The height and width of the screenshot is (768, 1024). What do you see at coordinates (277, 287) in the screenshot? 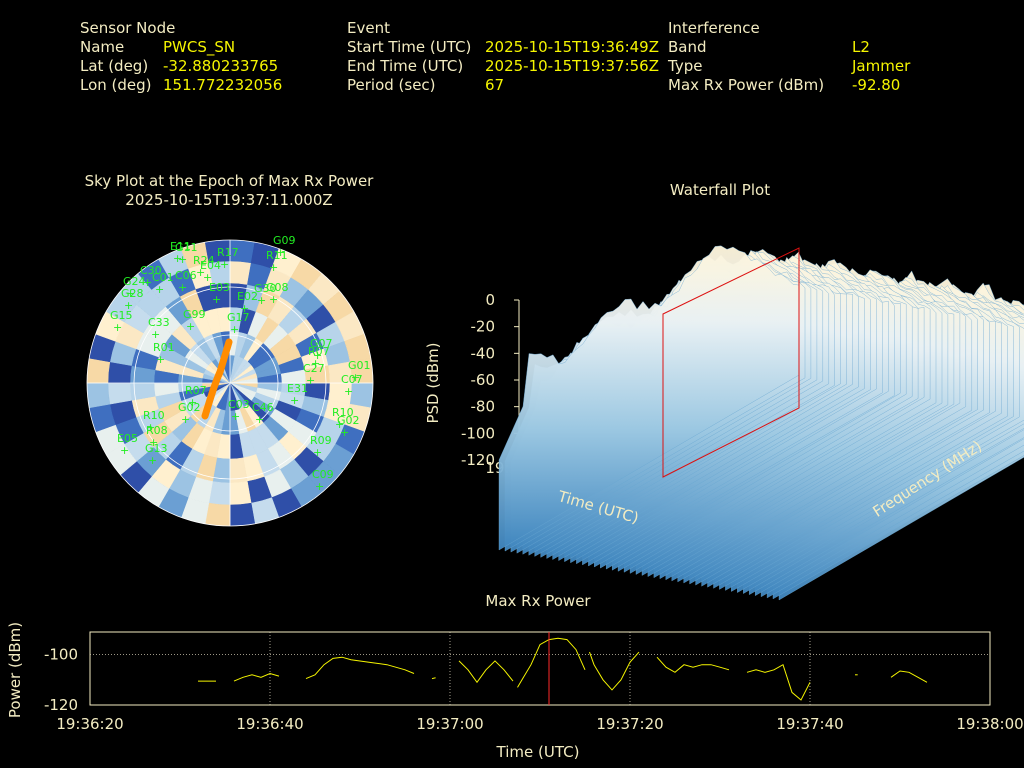
I see `satellite-label: G08` at bounding box center [277, 287].